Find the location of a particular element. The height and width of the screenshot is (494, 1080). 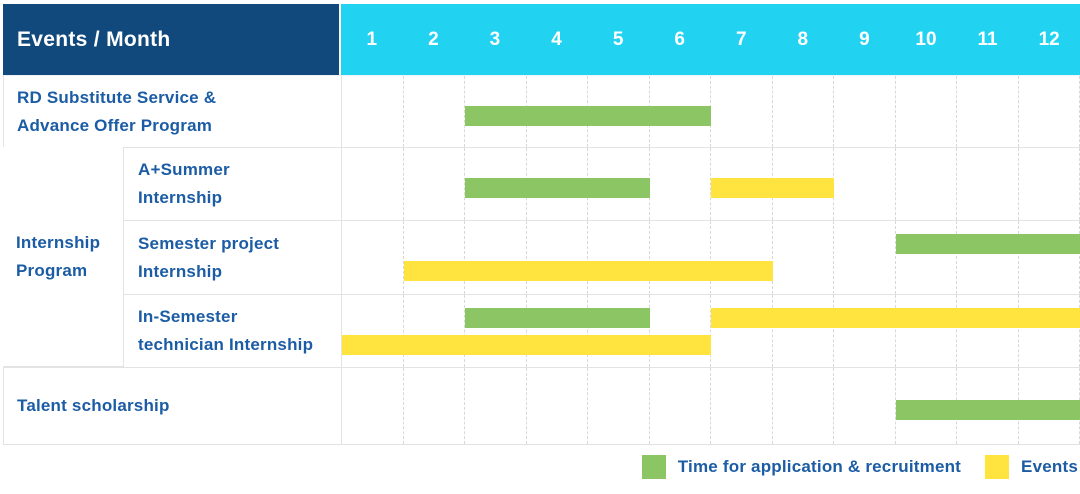

application-recruitment-swatch-icon is located at coordinates (653, 467).